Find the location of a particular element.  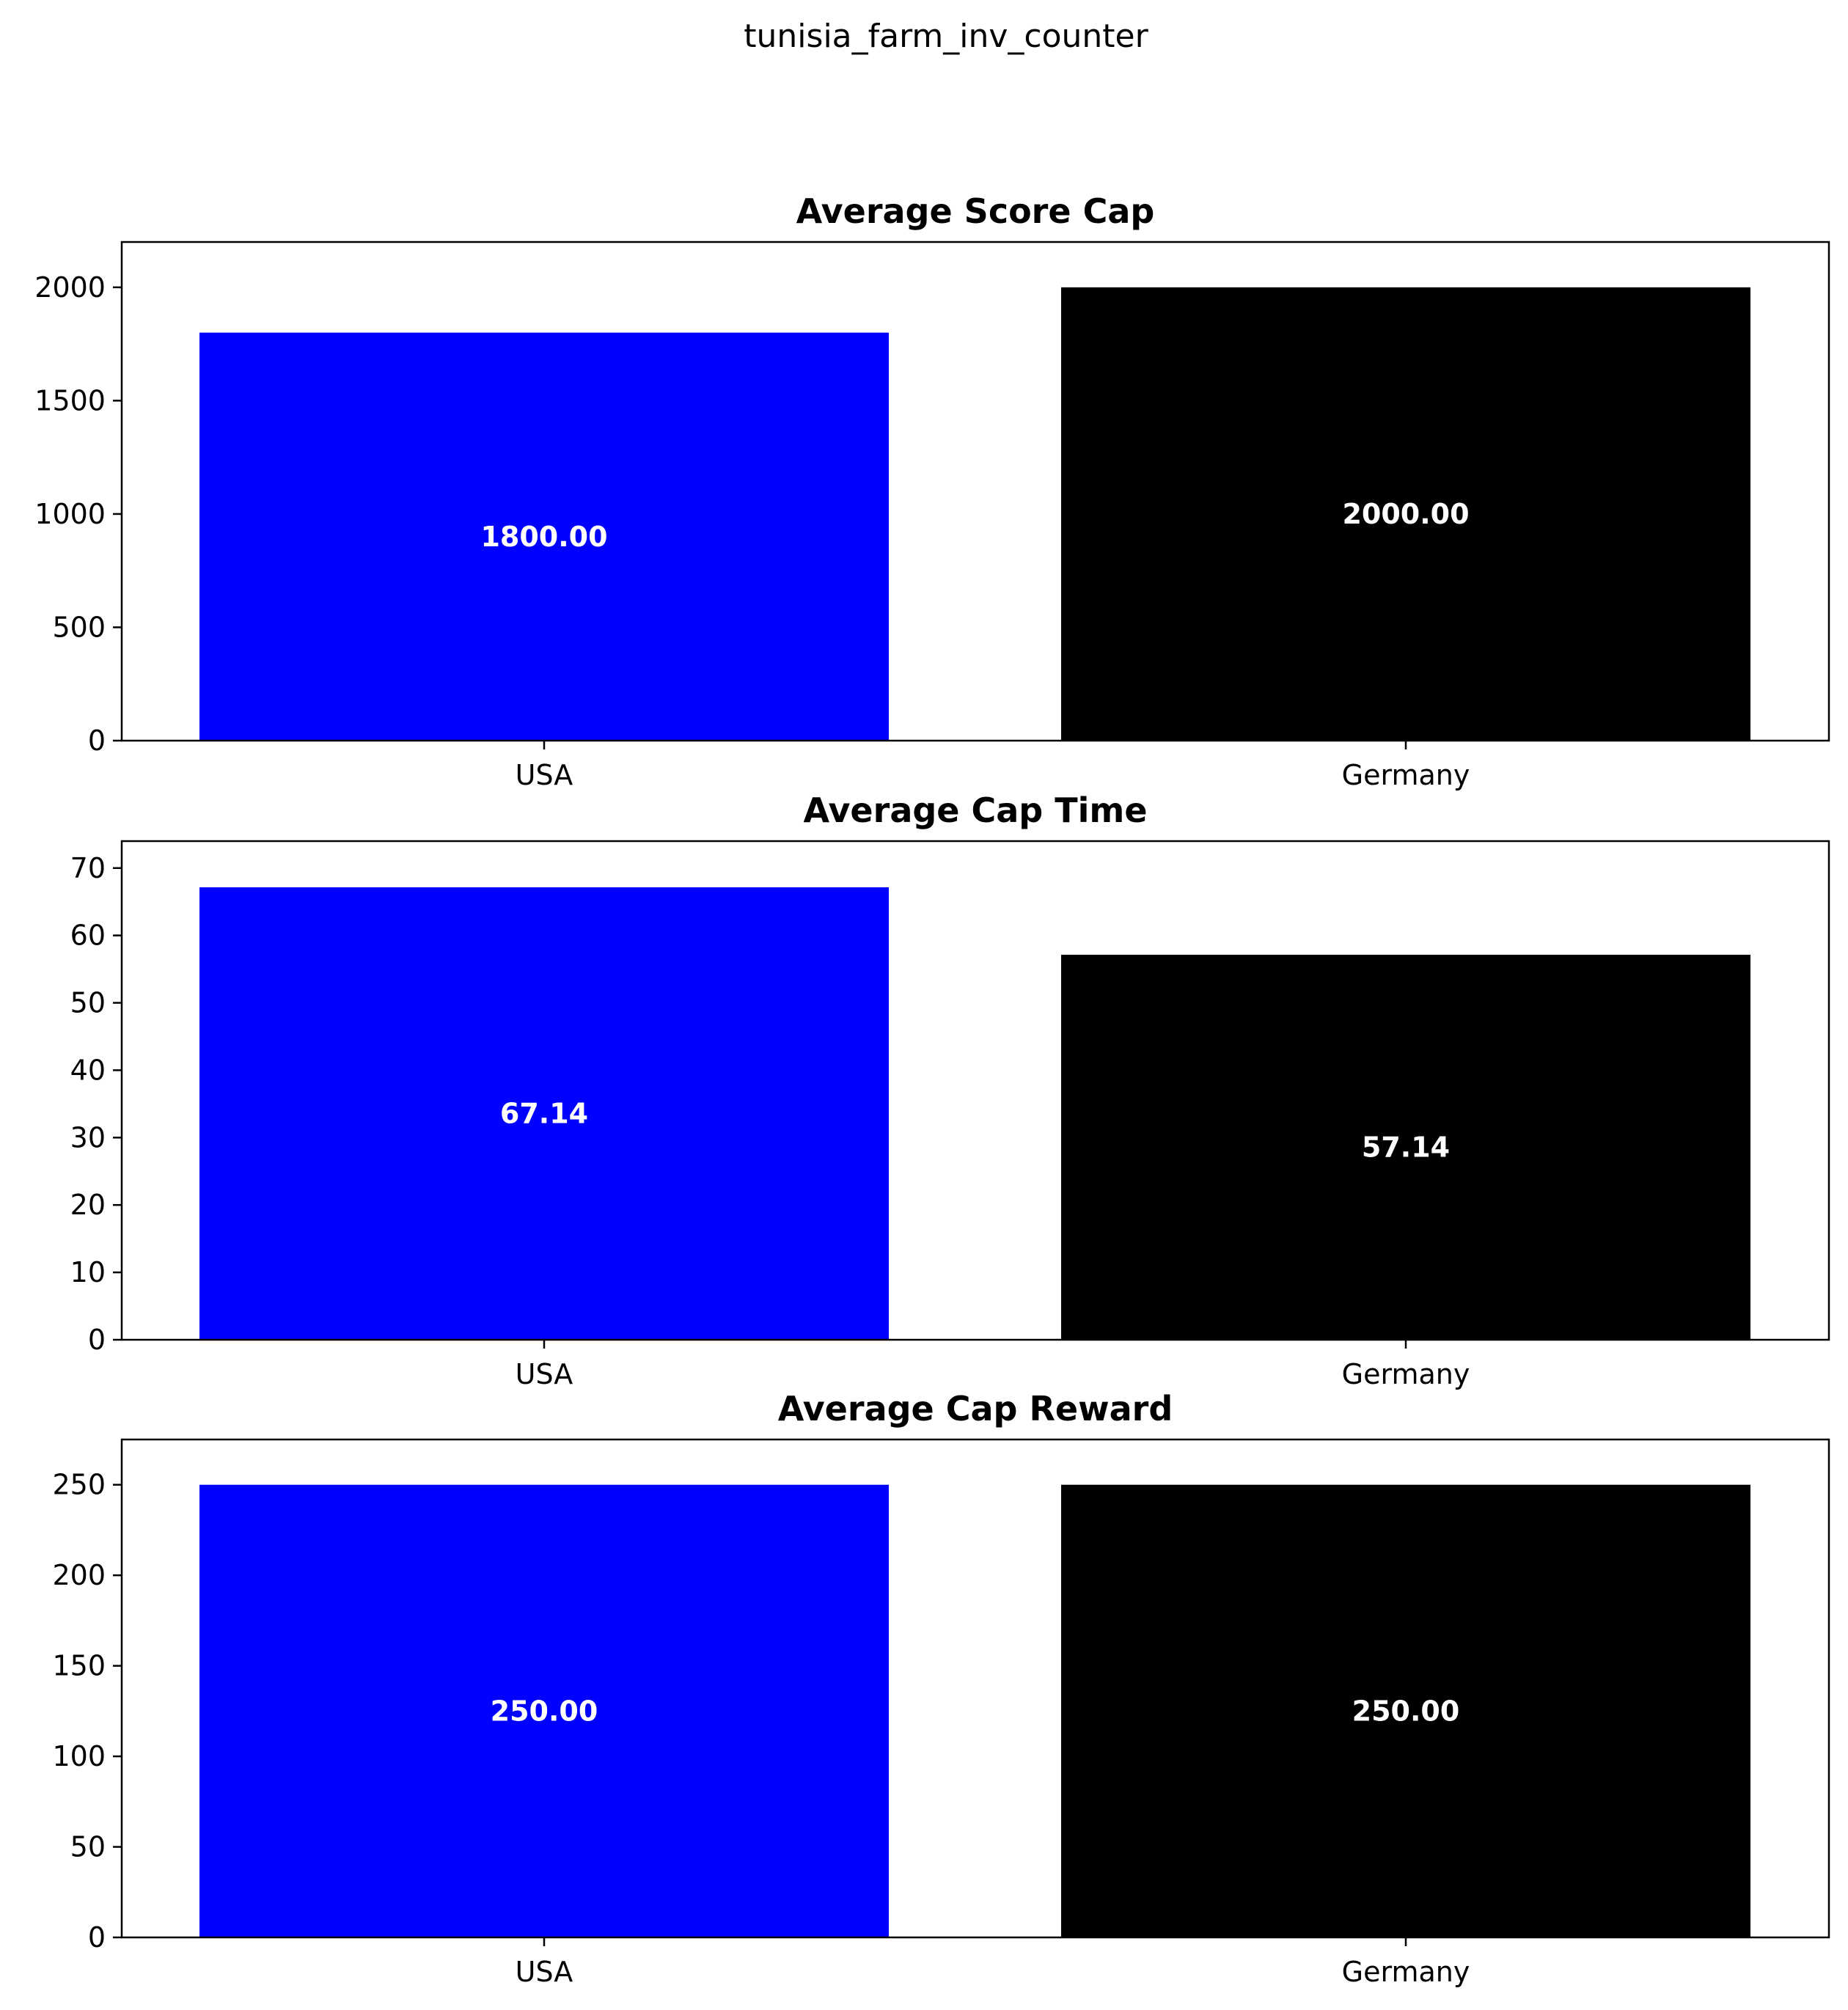

y-tick-label: 2000 is located at coordinates (70, 288).